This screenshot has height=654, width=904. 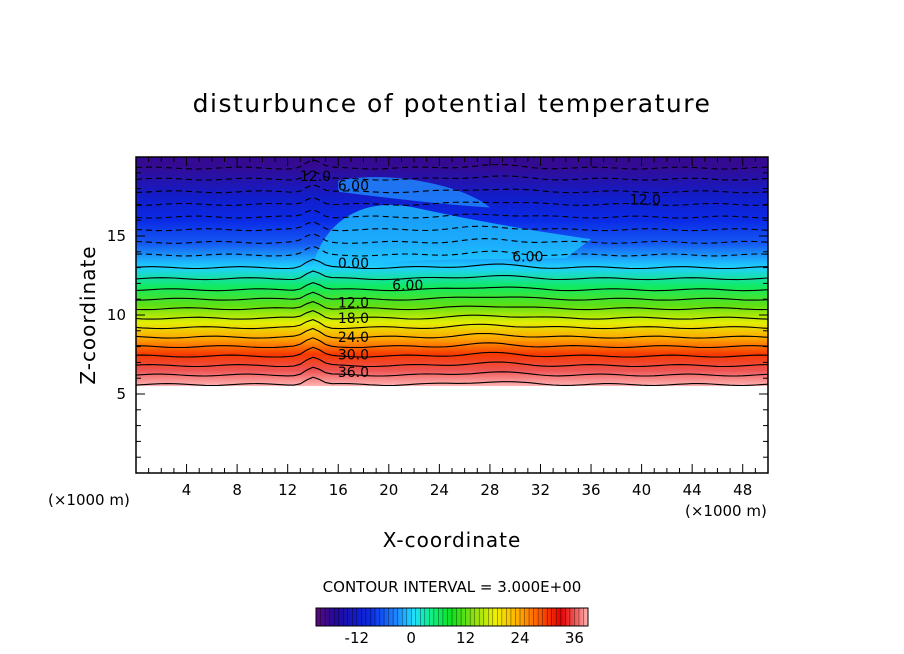 I want to click on colorbar-frame, so click(x=452, y=617).